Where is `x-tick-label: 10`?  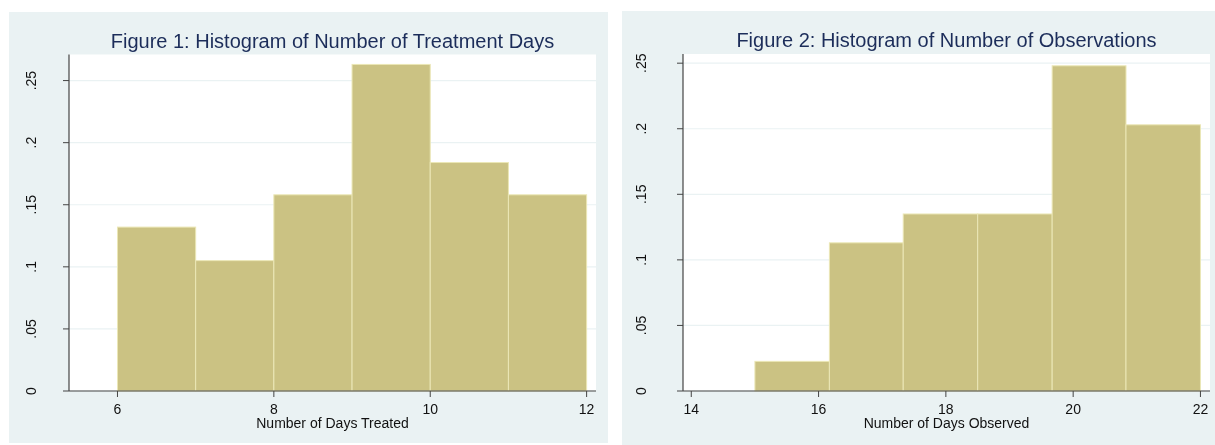
x-tick-label: 10 is located at coordinates (430, 409).